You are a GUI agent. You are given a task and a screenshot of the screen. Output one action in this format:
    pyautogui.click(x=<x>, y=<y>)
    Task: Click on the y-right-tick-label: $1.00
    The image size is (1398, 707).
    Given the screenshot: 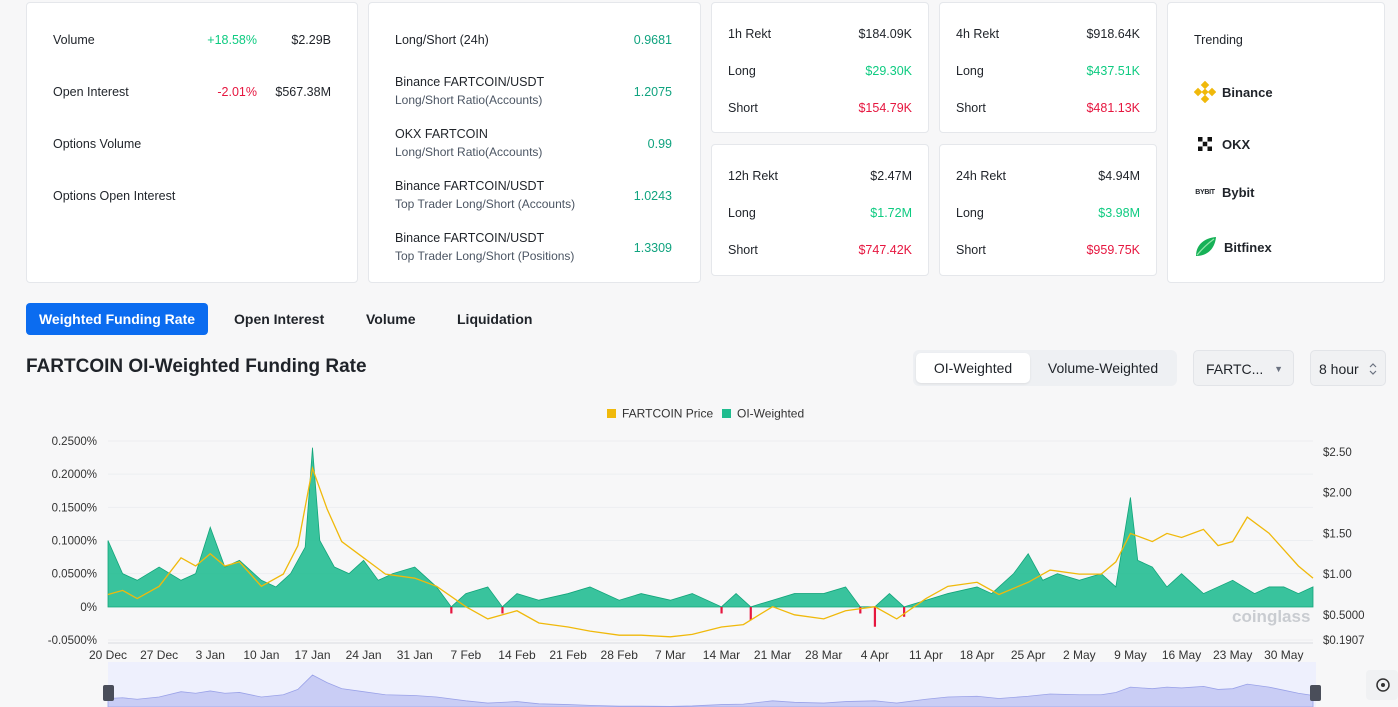 What is the action you would take?
    pyautogui.click(x=1337, y=575)
    